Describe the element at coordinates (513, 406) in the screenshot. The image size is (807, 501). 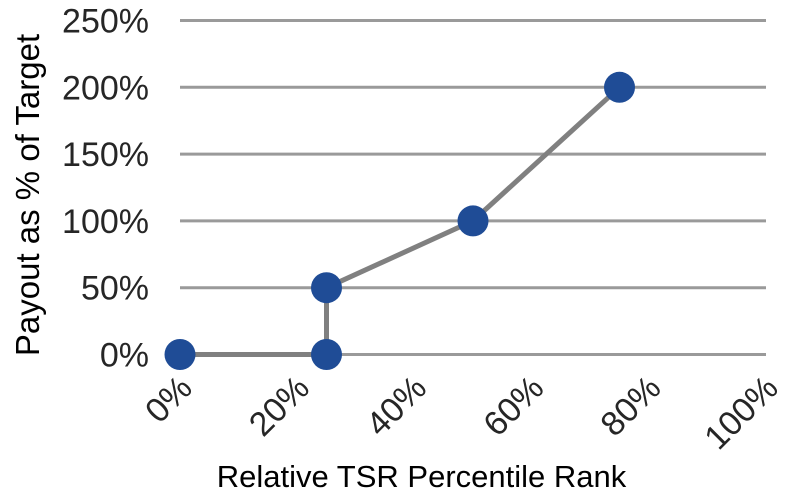
I see `x-tick-label: 60%` at that location.